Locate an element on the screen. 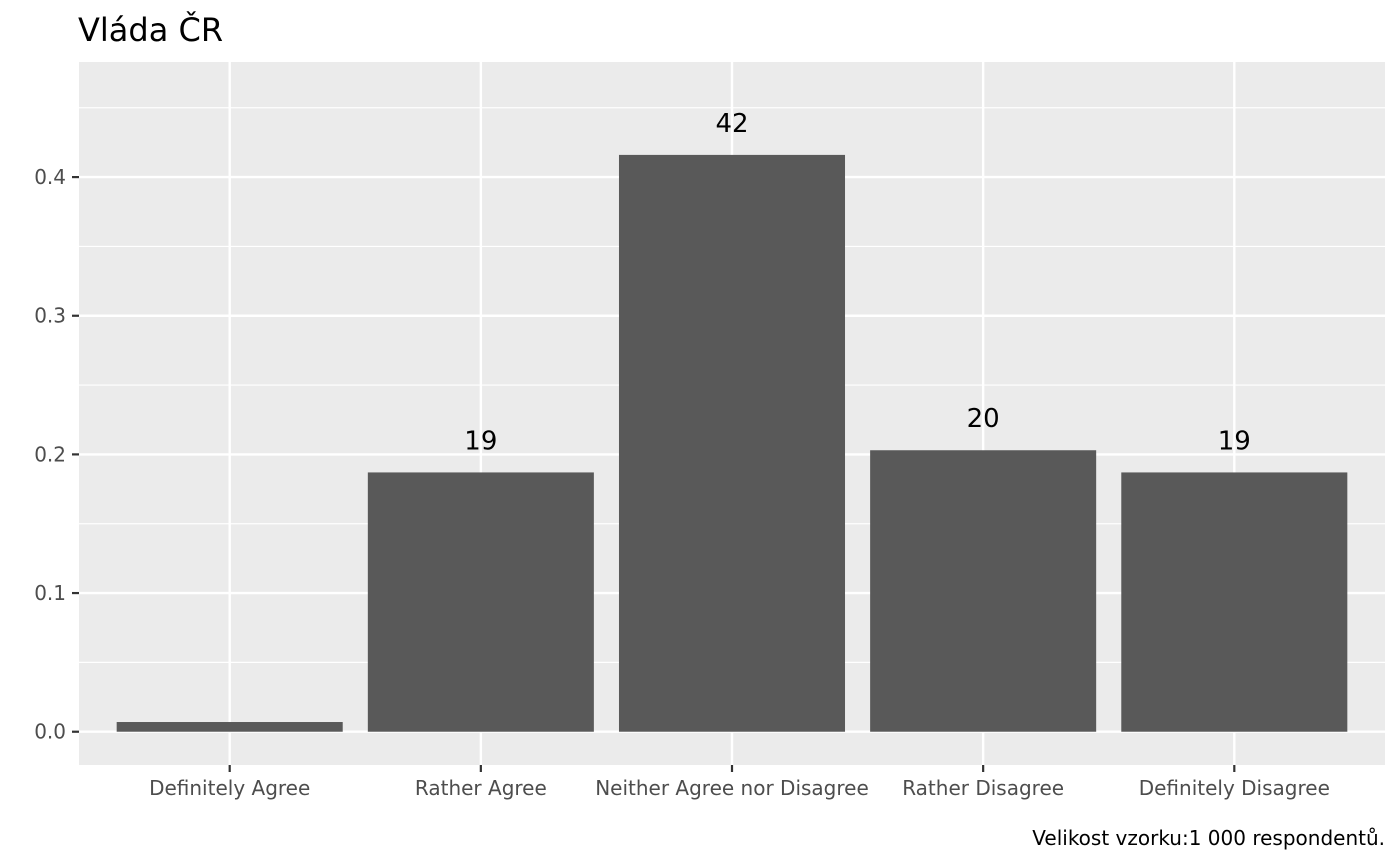  y-tick-label: 0.0 is located at coordinates (50, 732).